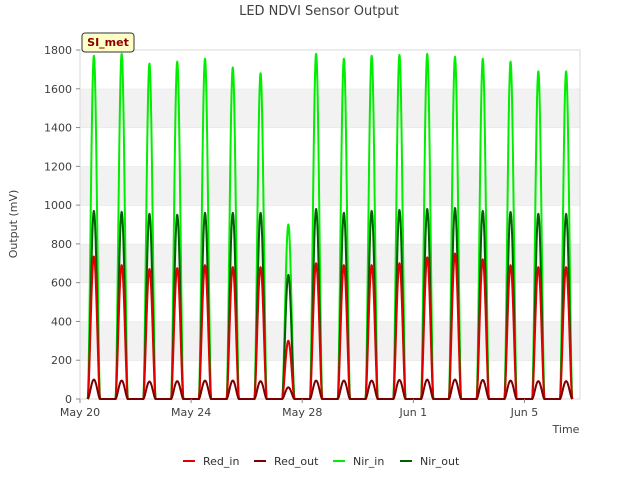  What do you see at coordinates (62, 225) in the screenshot?
I see `y-axis-ticks: 0 200 400 600 800 1000 1200 1400 1600 1800` at bounding box center [62, 225].